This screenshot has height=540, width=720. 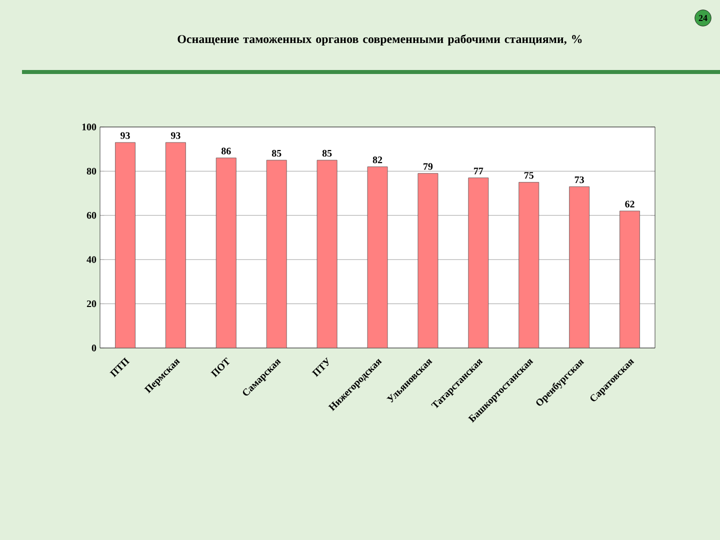 What do you see at coordinates (380, 40) in the screenshot?
I see `chart-title: Оснащение таможенных органов современными рабочими станциями, %` at bounding box center [380, 40].